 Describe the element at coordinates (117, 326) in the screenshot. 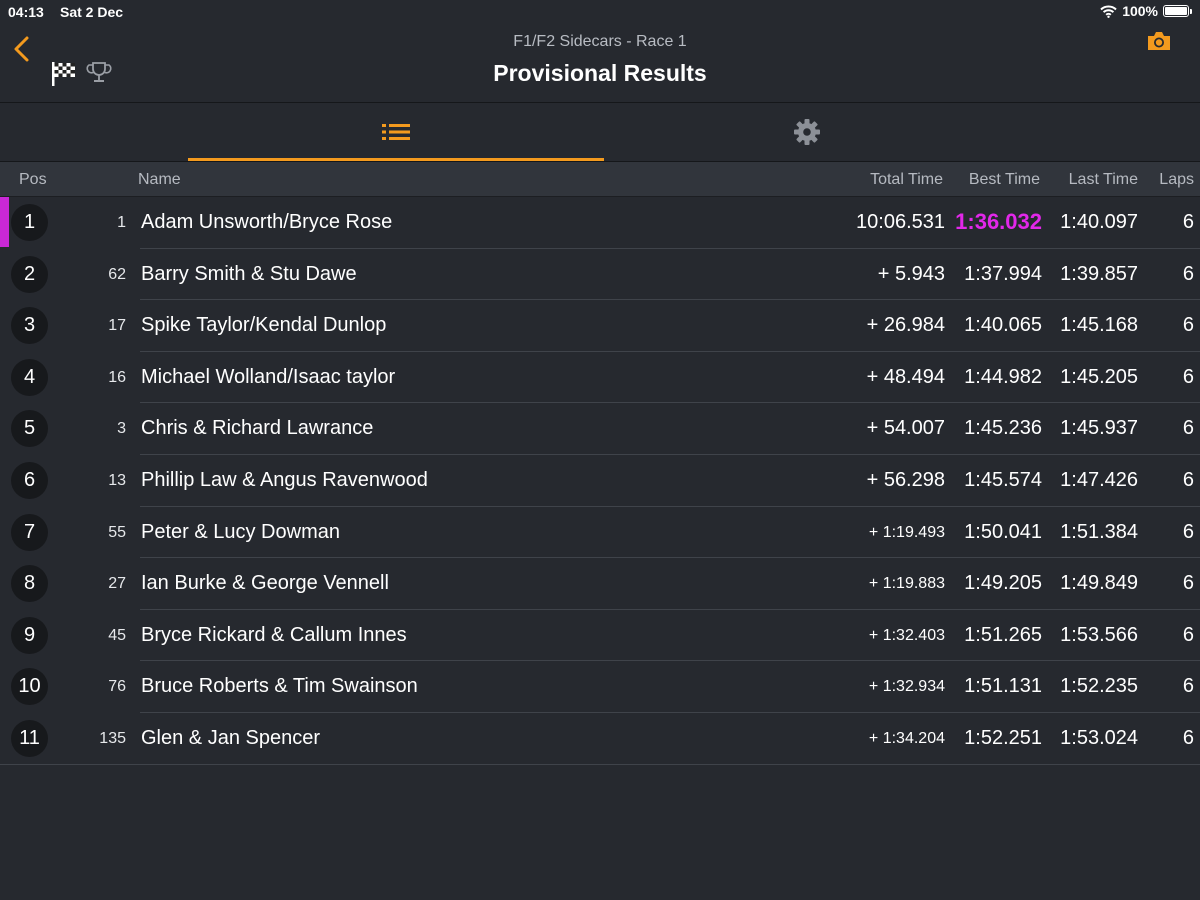

I see `racing-number: 17` at that location.